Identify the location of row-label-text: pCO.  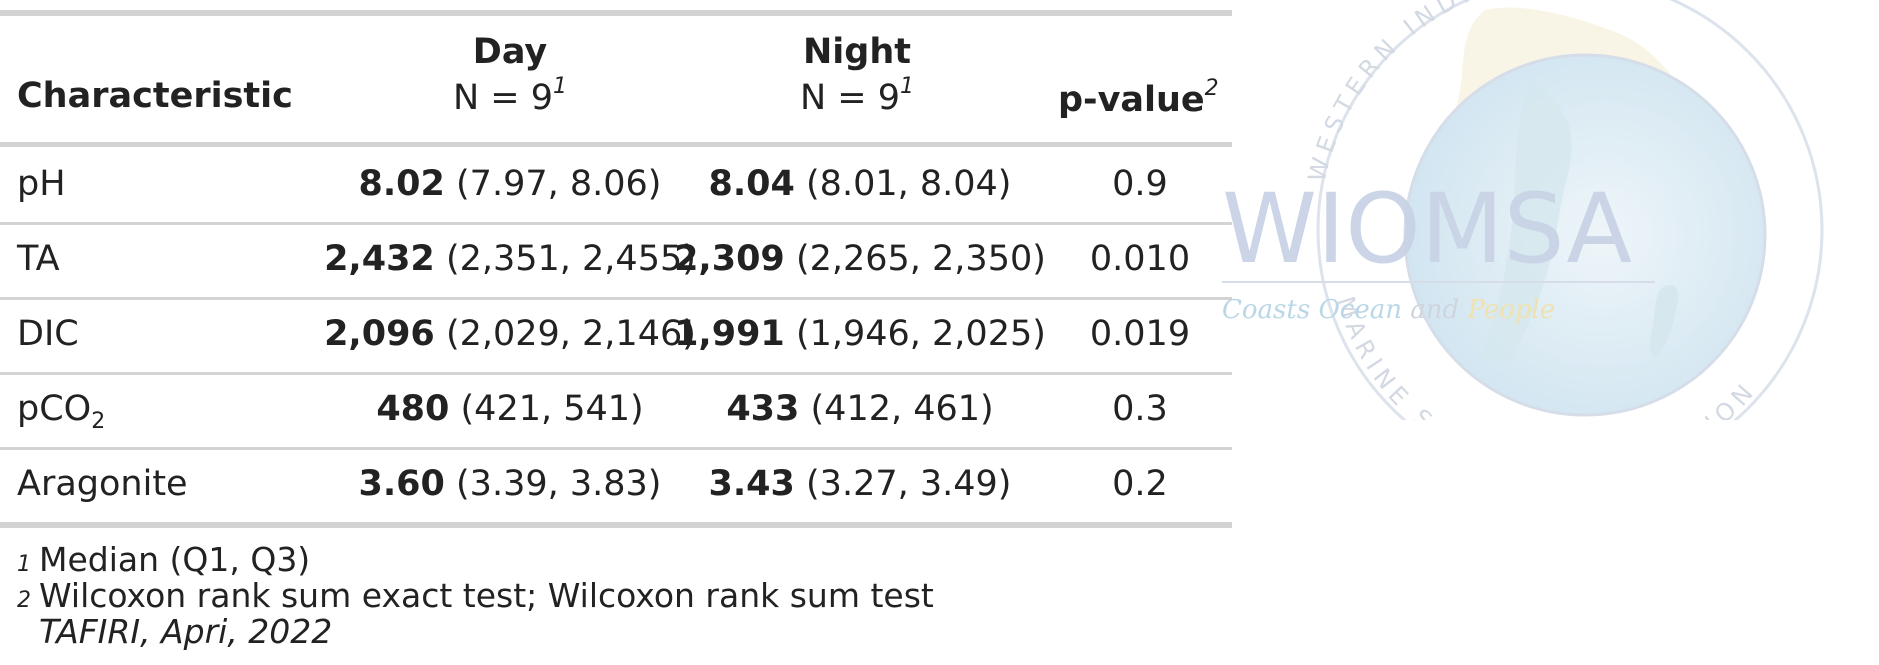
(54, 409).